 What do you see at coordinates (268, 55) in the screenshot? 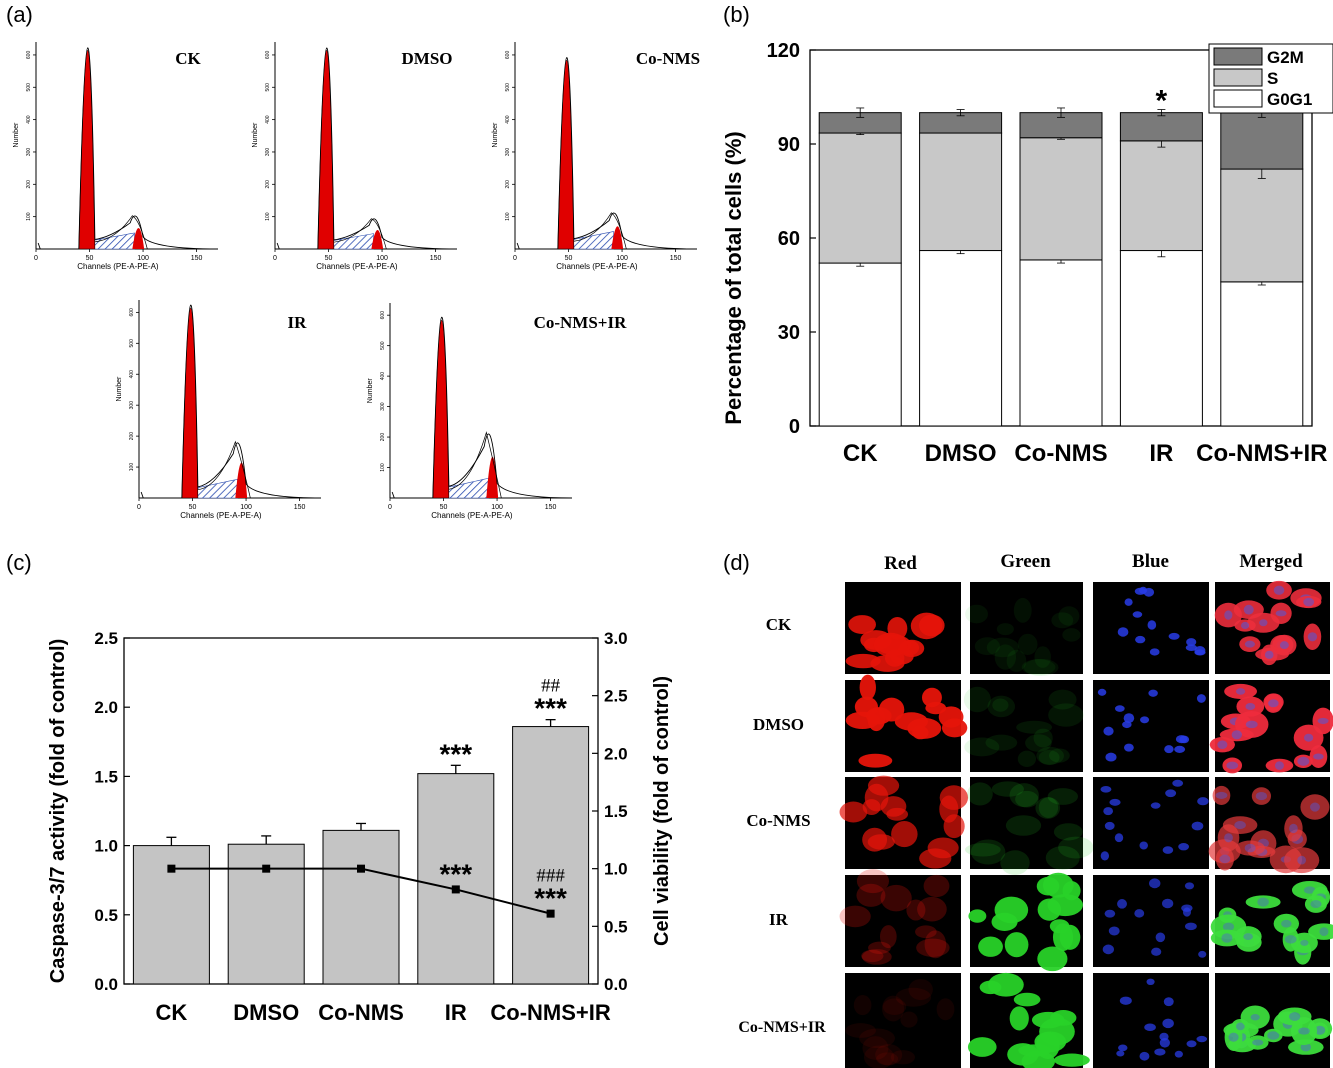
I see `y-tick-label: 600` at bounding box center [268, 55].